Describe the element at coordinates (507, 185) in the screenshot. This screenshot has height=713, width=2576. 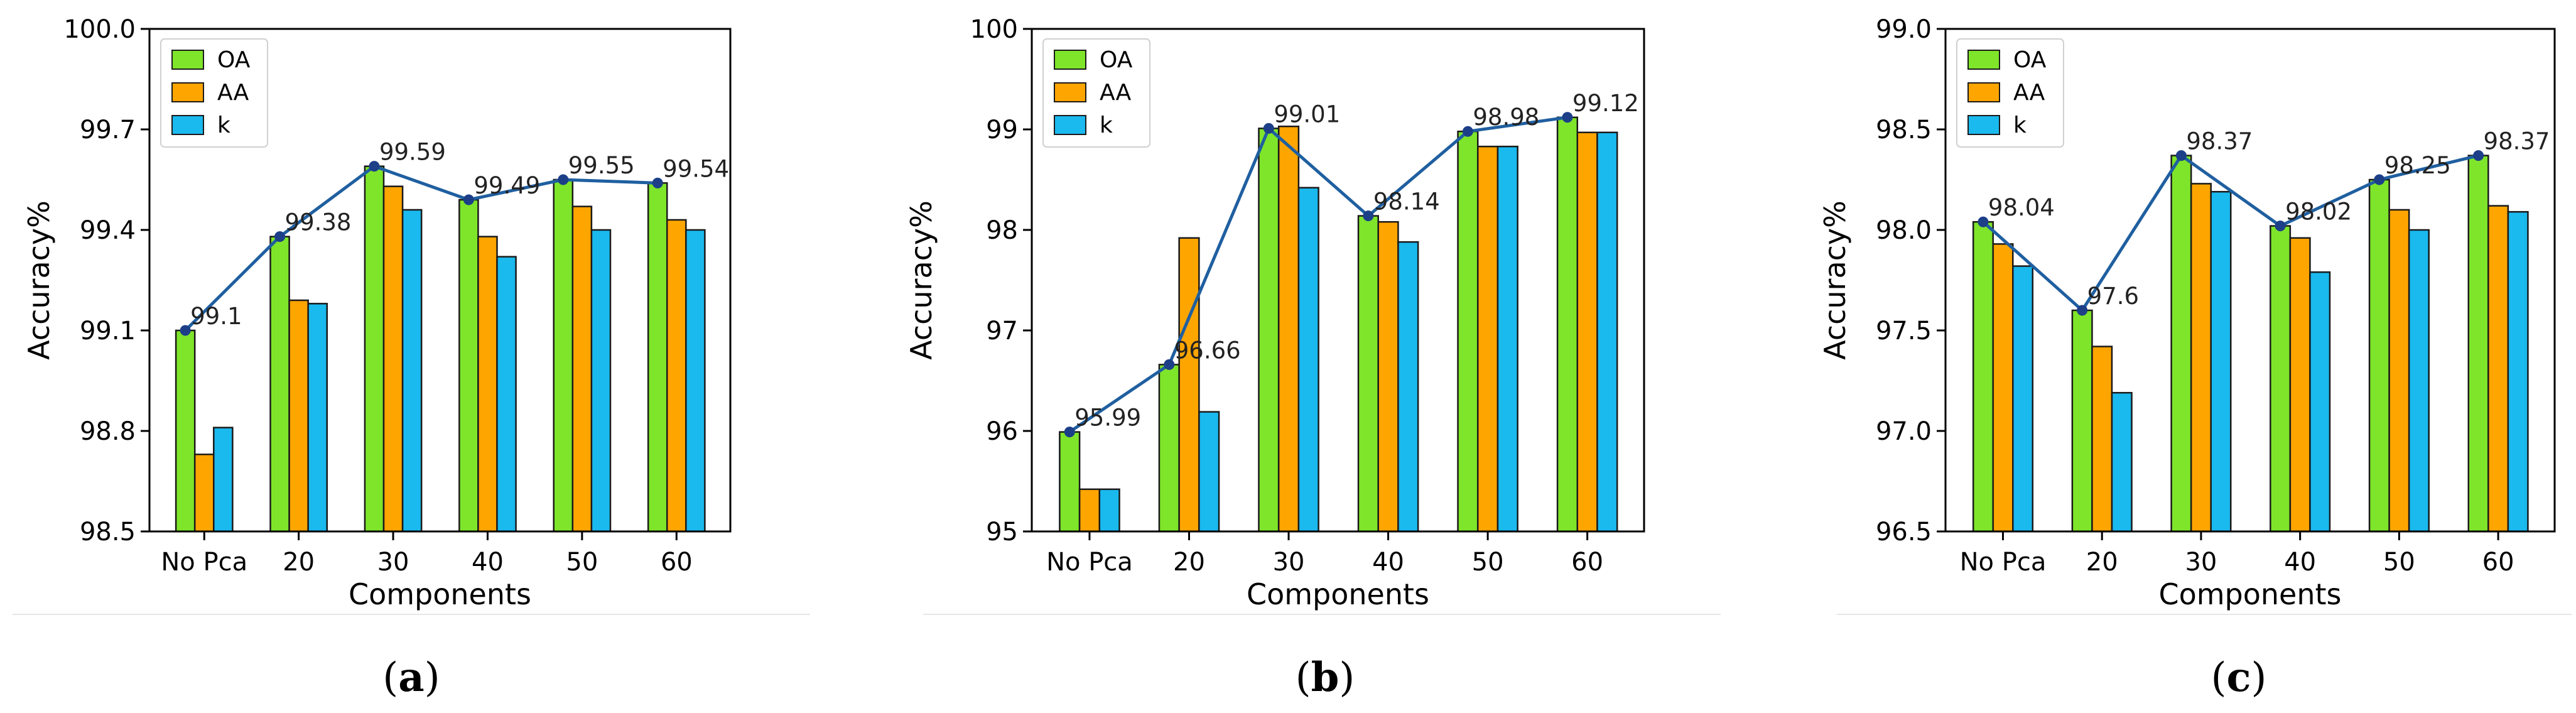
I see `oa-data-label: 99.49` at that location.